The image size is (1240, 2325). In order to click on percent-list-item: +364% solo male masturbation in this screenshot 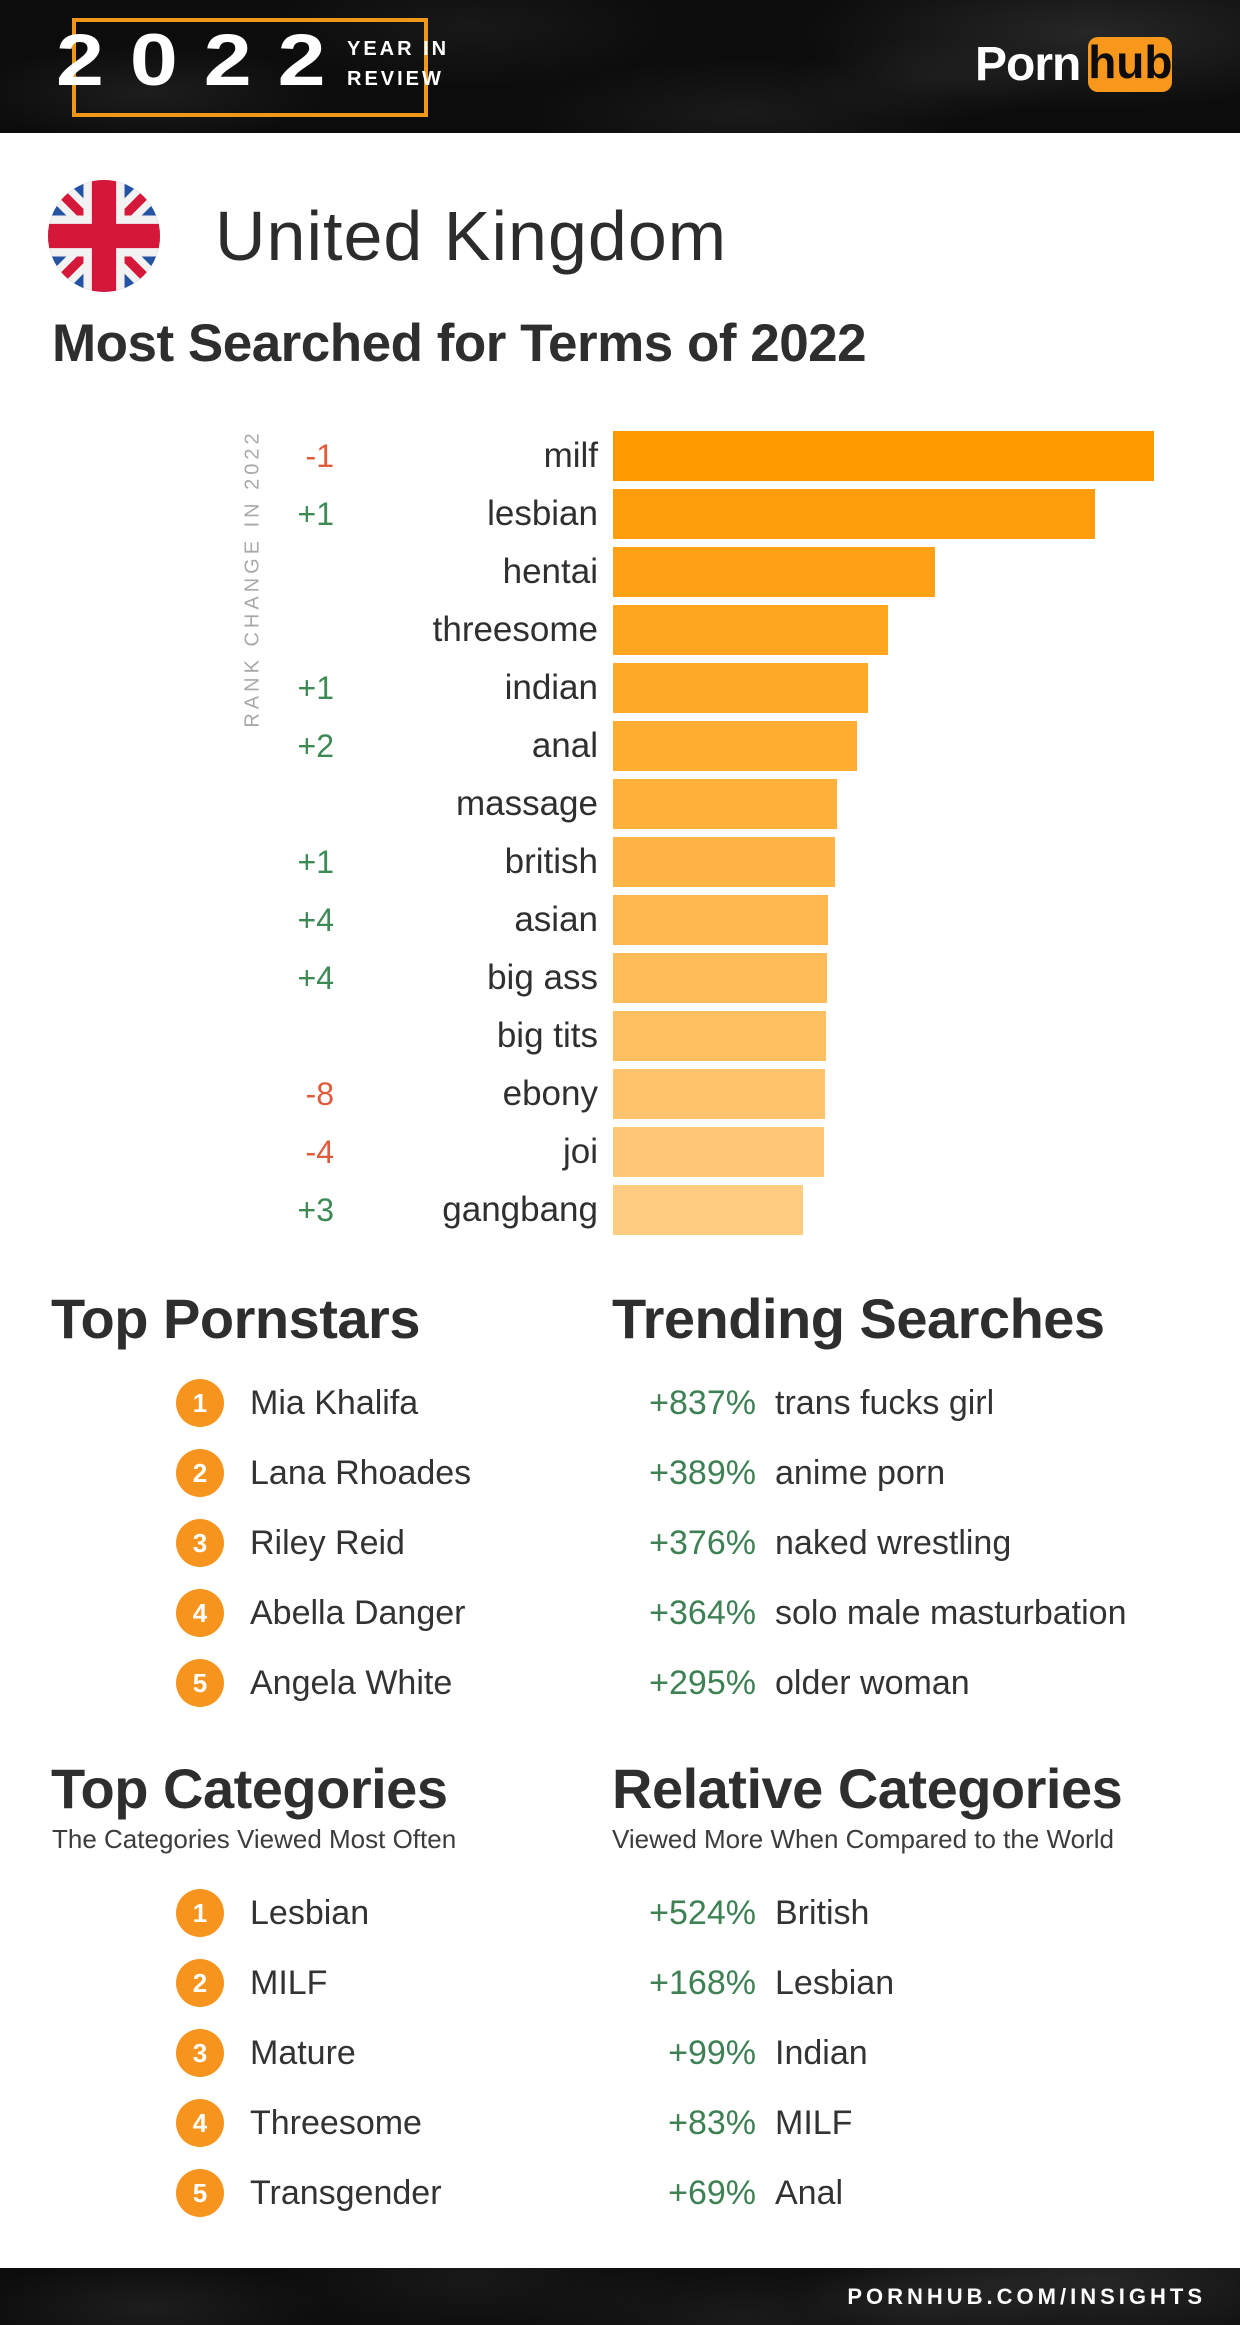, I will do `click(620, 1613)`.